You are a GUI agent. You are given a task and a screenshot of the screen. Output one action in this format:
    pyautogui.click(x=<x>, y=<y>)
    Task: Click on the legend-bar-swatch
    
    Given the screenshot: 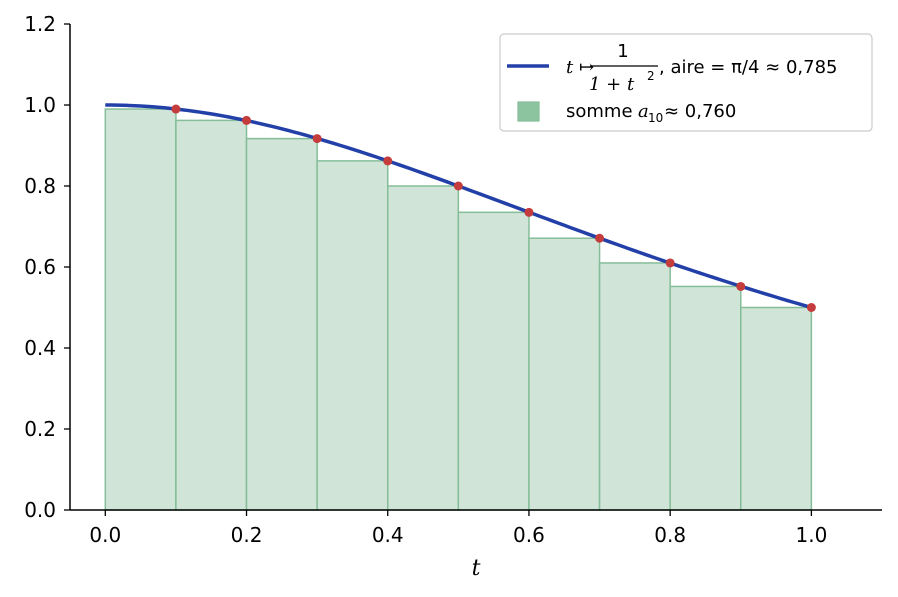 What is the action you would take?
    pyautogui.click(x=528, y=111)
    